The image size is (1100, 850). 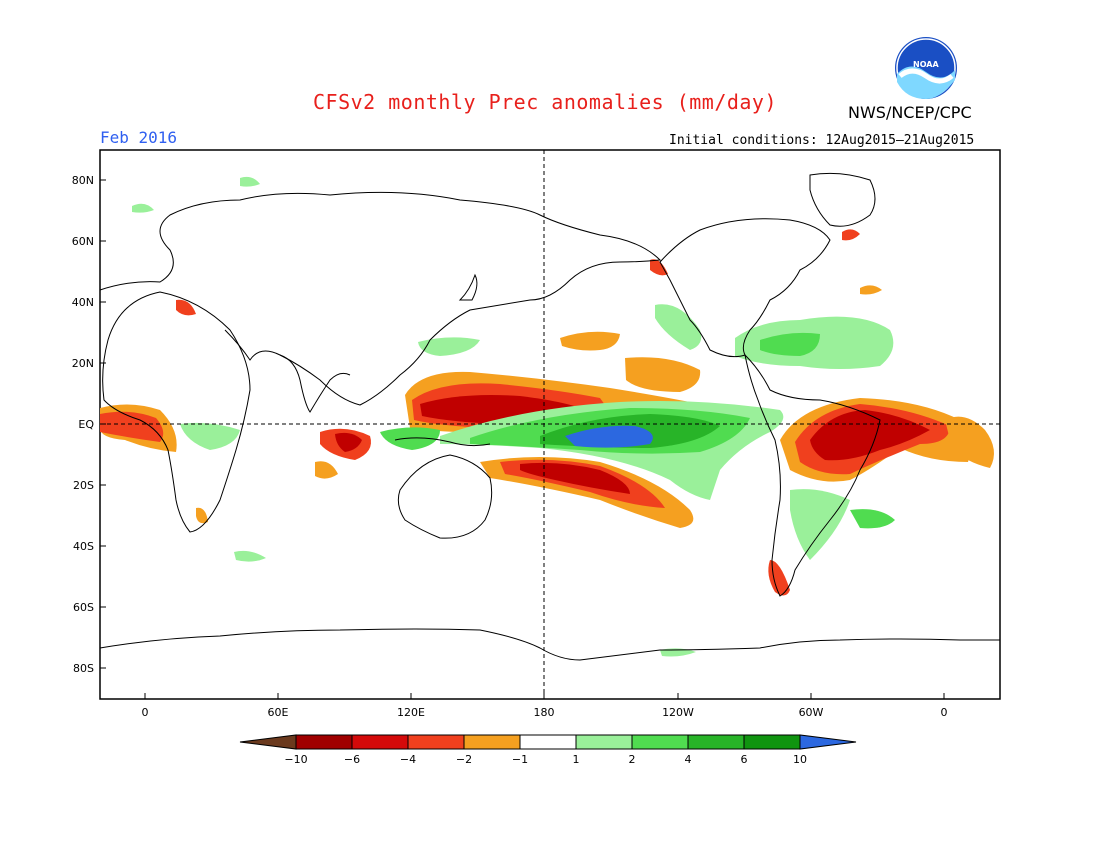 What do you see at coordinates (790, 344) in the screenshot?
I see `anomaly-gulf-of-mexico-wet-core` at bounding box center [790, 344].